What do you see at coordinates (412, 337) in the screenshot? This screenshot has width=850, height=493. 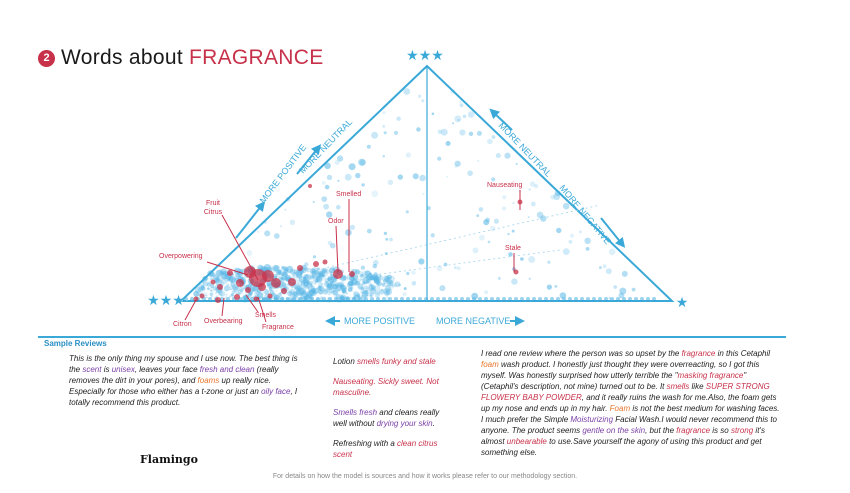 I see `section-divider` at bounding box center [412, 337].